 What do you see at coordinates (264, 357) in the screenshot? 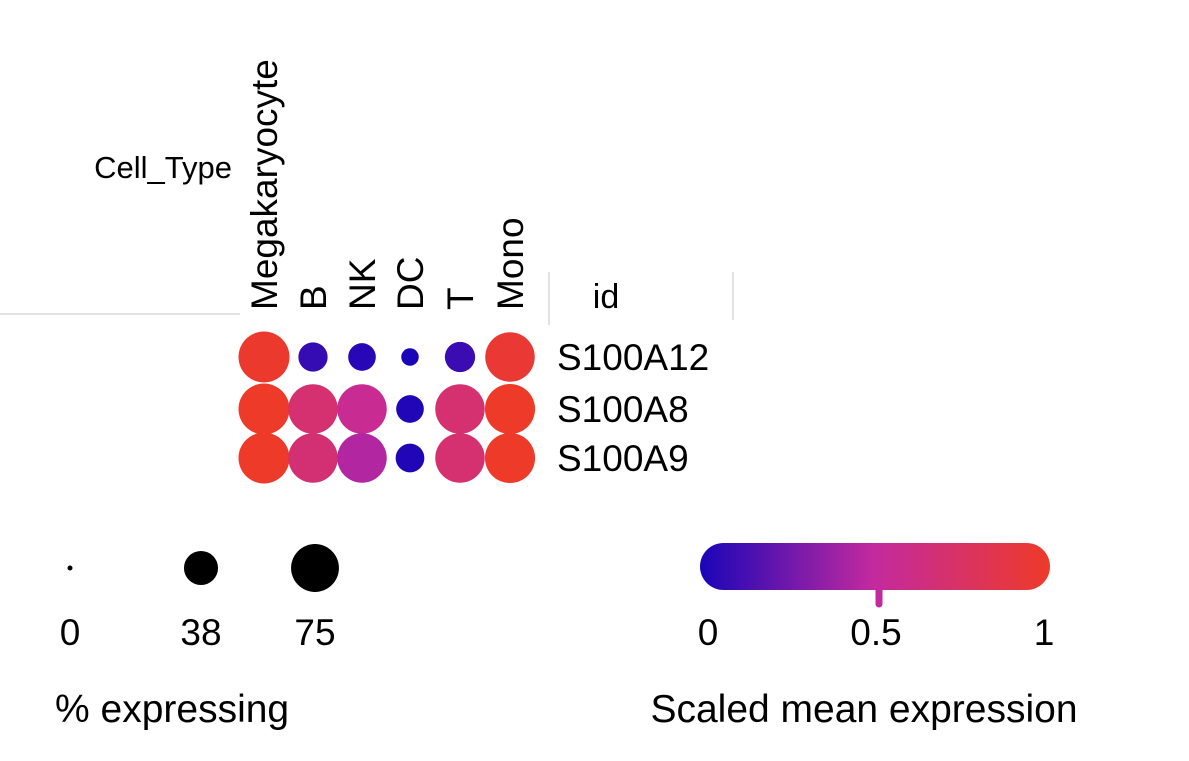
I see `dot-s100a12-megakaryocyte` at bounding box center [264, 357].